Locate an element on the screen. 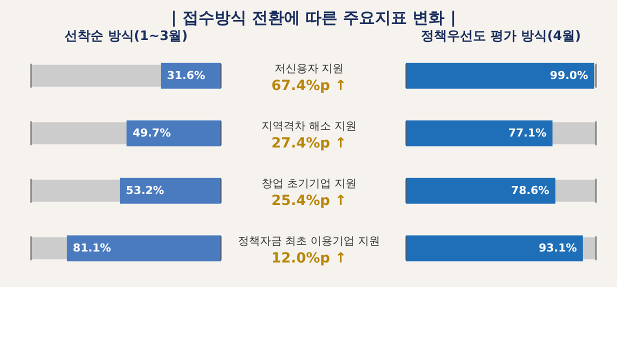 Image resolution: width=640 pixels, height=360 pixels. data-label: 31.6% is located at coordinates (186, 75).